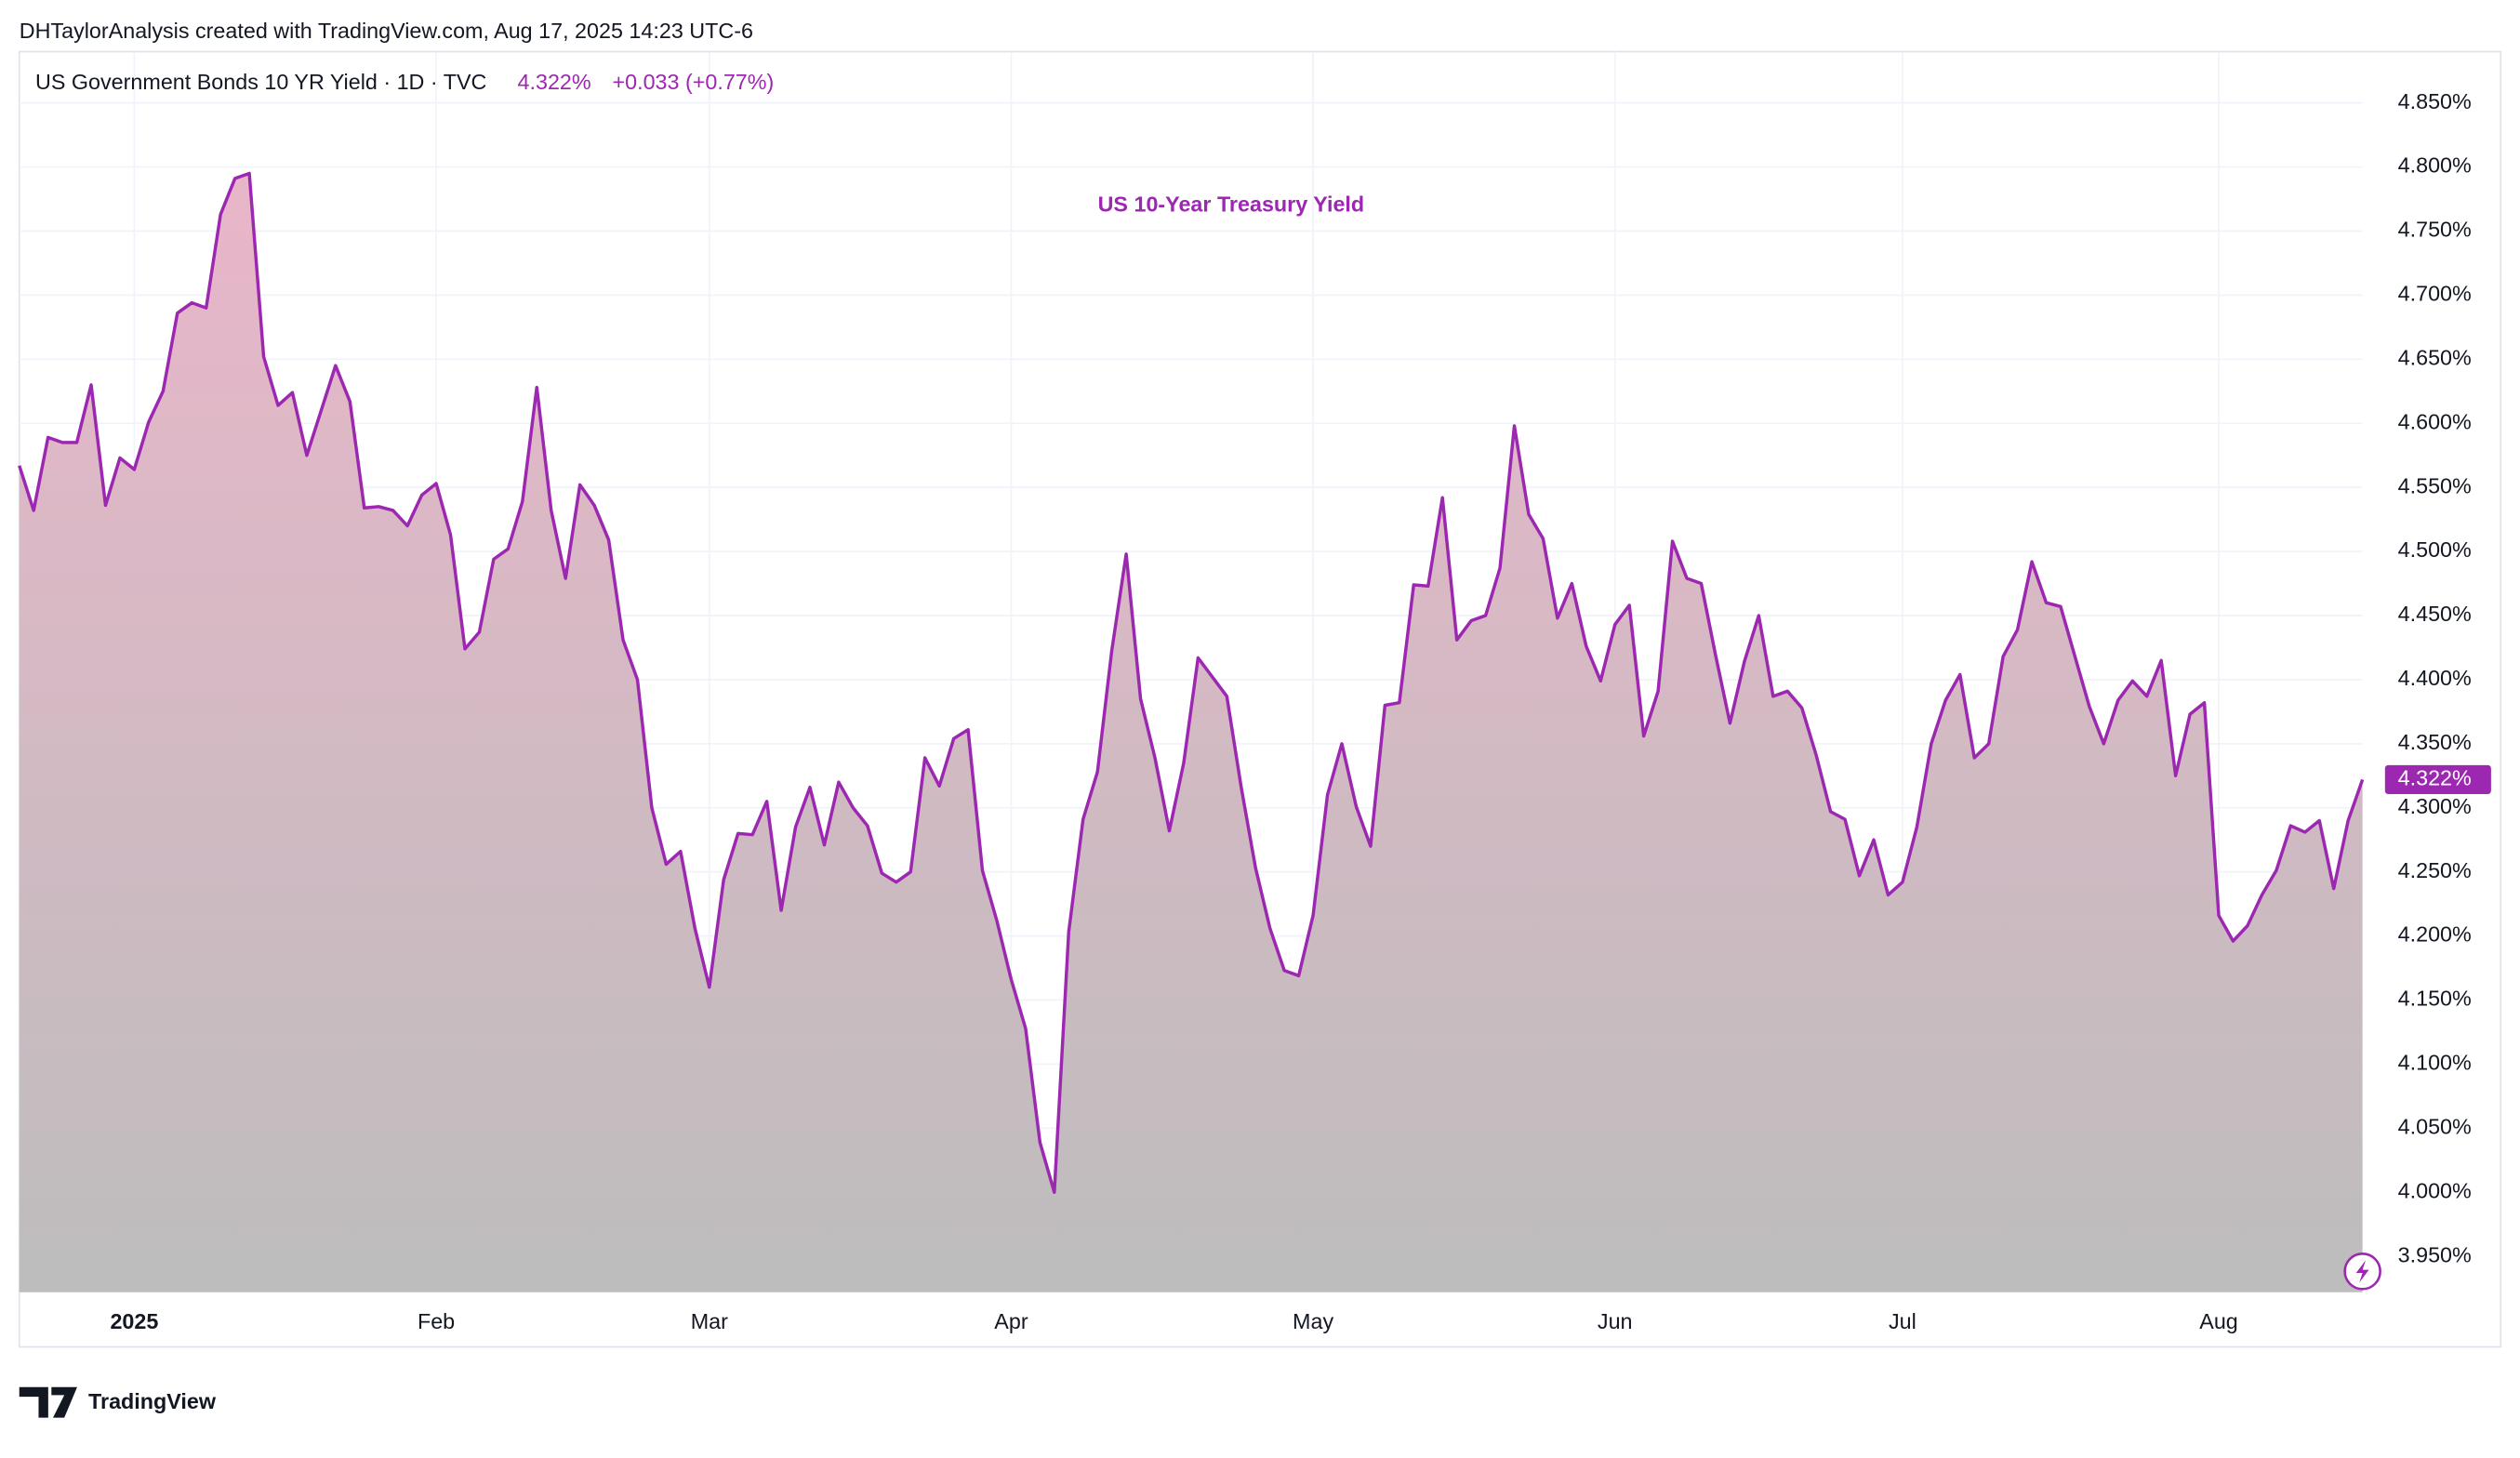 This screenshot has height=1458, width=2520. What do you see at coordinates (709, 1321) in the screenshot?
I see `x-tick-label: Mar` at bounding box center [709, 1321].